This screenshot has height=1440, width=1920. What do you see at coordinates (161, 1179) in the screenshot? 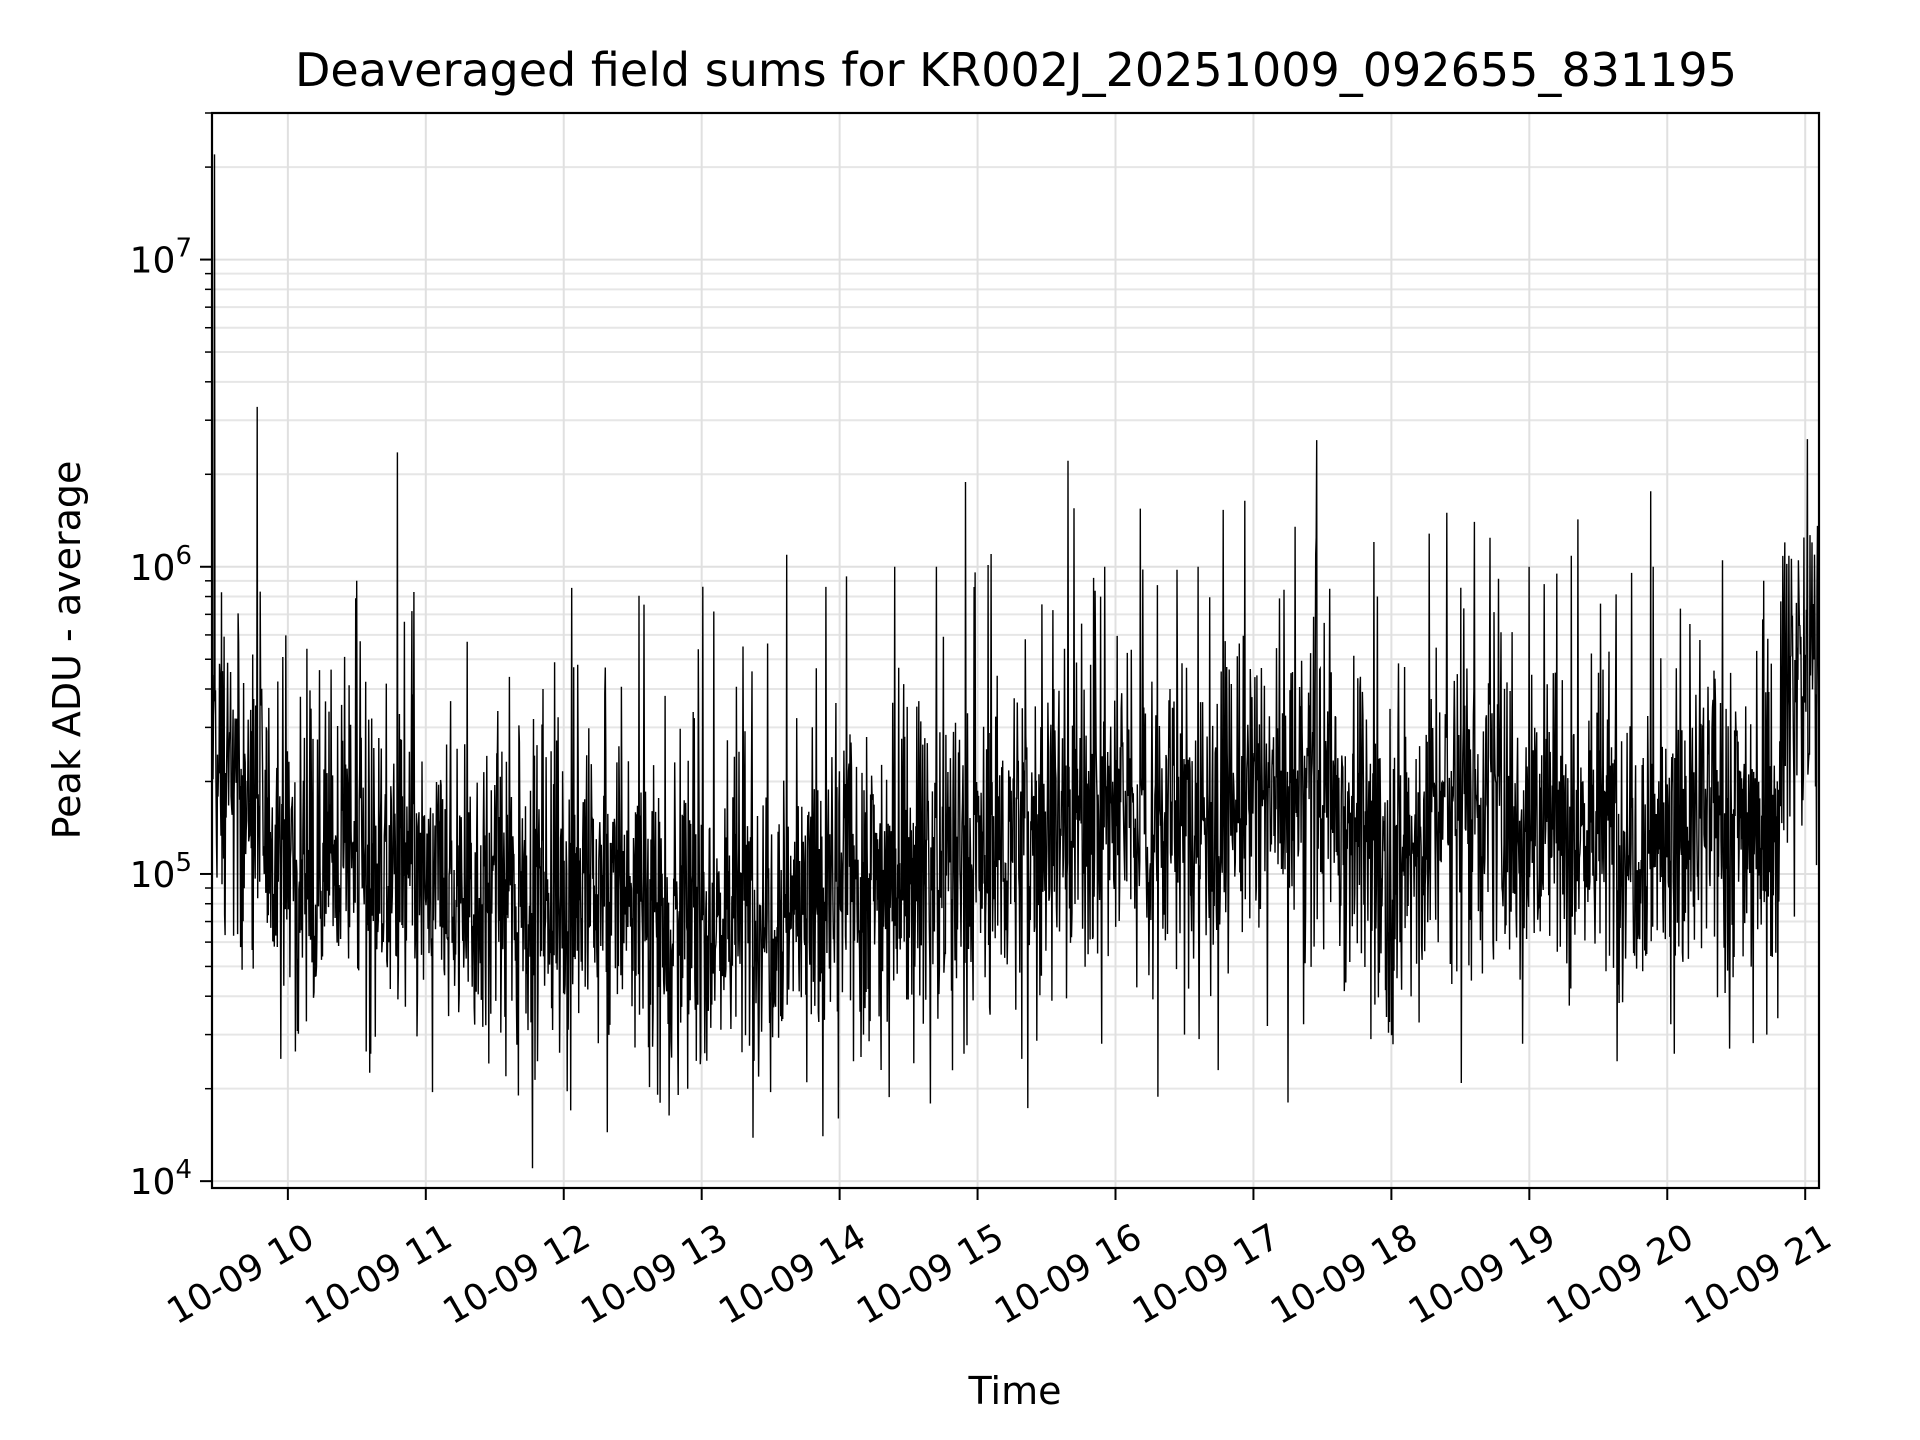
I see `y-tick-label: 10⁴` at bounding box center [161, 1179].